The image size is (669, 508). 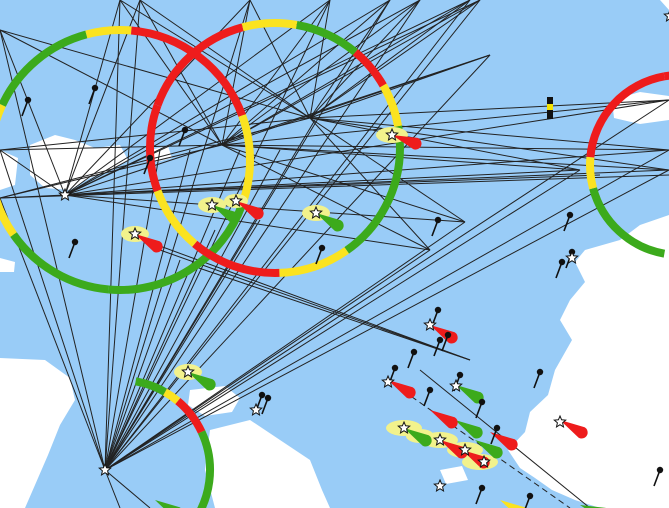 I want to click on shore-bottom-center, so click(x=267, y=464).